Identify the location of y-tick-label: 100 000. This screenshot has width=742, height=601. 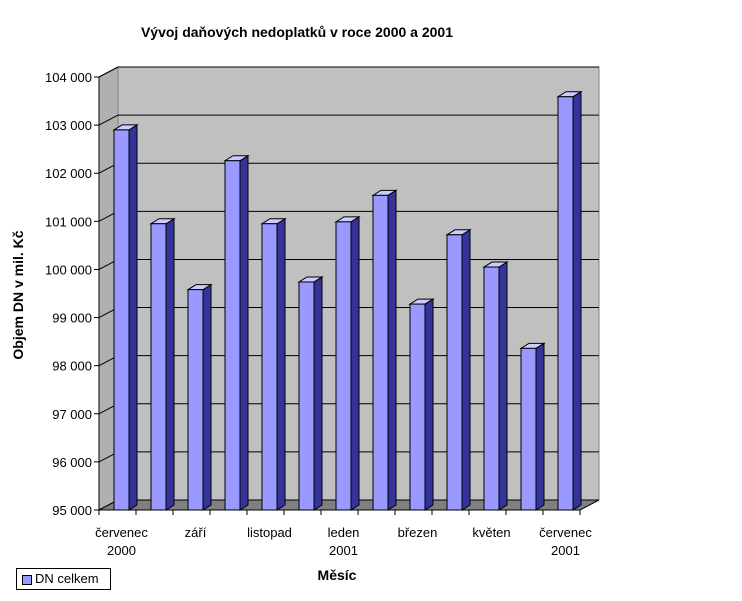
(68, 269).